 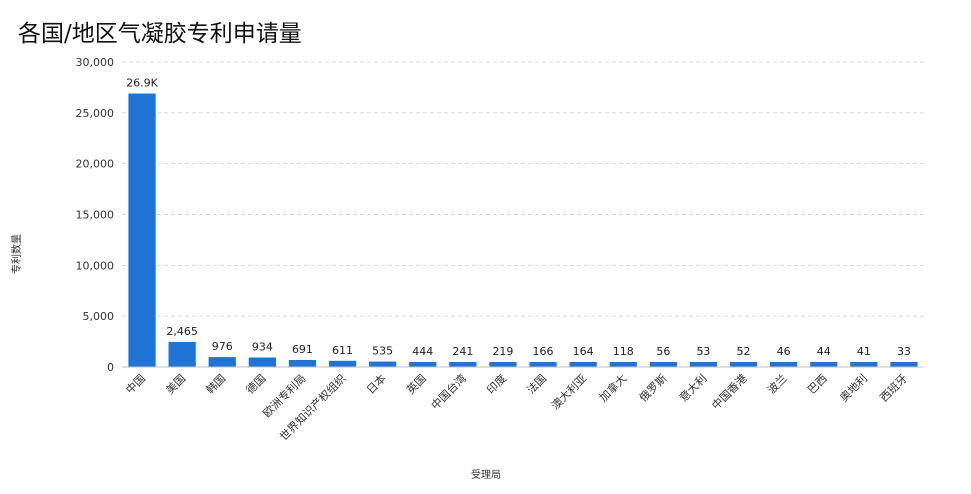 I want to click on y-axis-ticks: 0 5,000 10,000 15,000 20,000 25,000 30,000, so click(x=95, y=215).